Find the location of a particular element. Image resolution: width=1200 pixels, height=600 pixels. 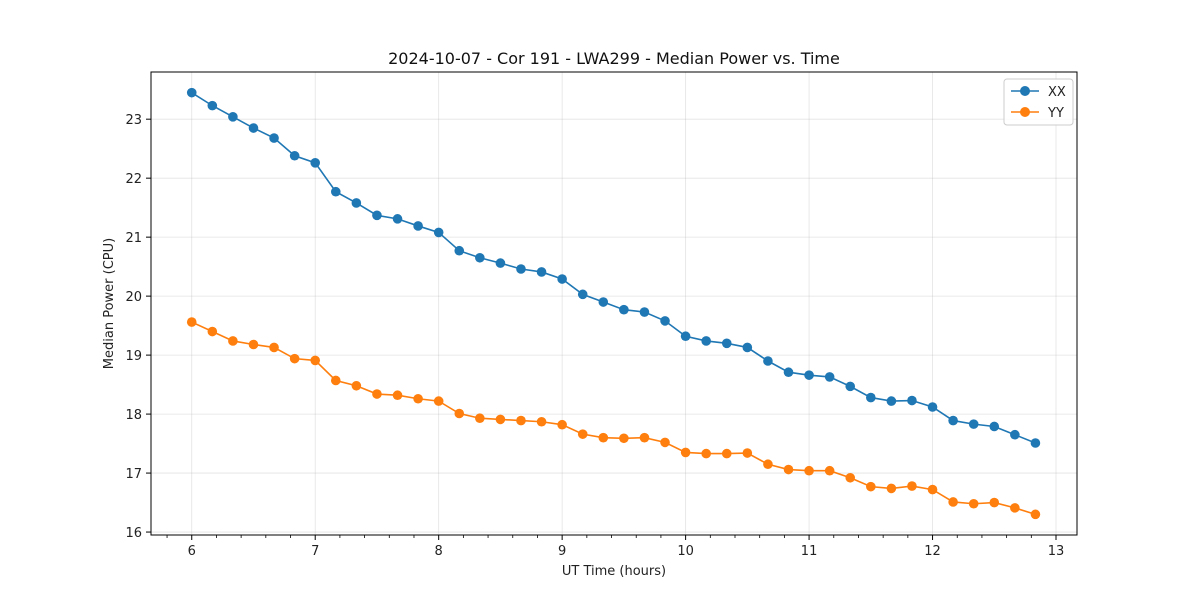

y-axis-label: Median Power (CPU) is located at coordinates (109, 303).